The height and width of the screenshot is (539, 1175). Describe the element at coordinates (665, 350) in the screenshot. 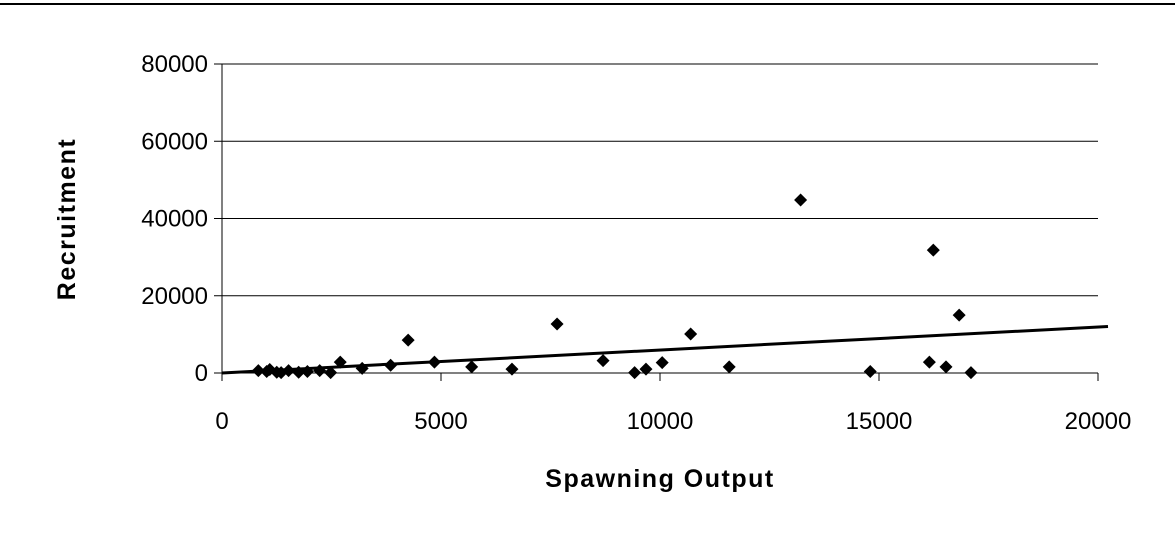

I see `trendline` at that location.